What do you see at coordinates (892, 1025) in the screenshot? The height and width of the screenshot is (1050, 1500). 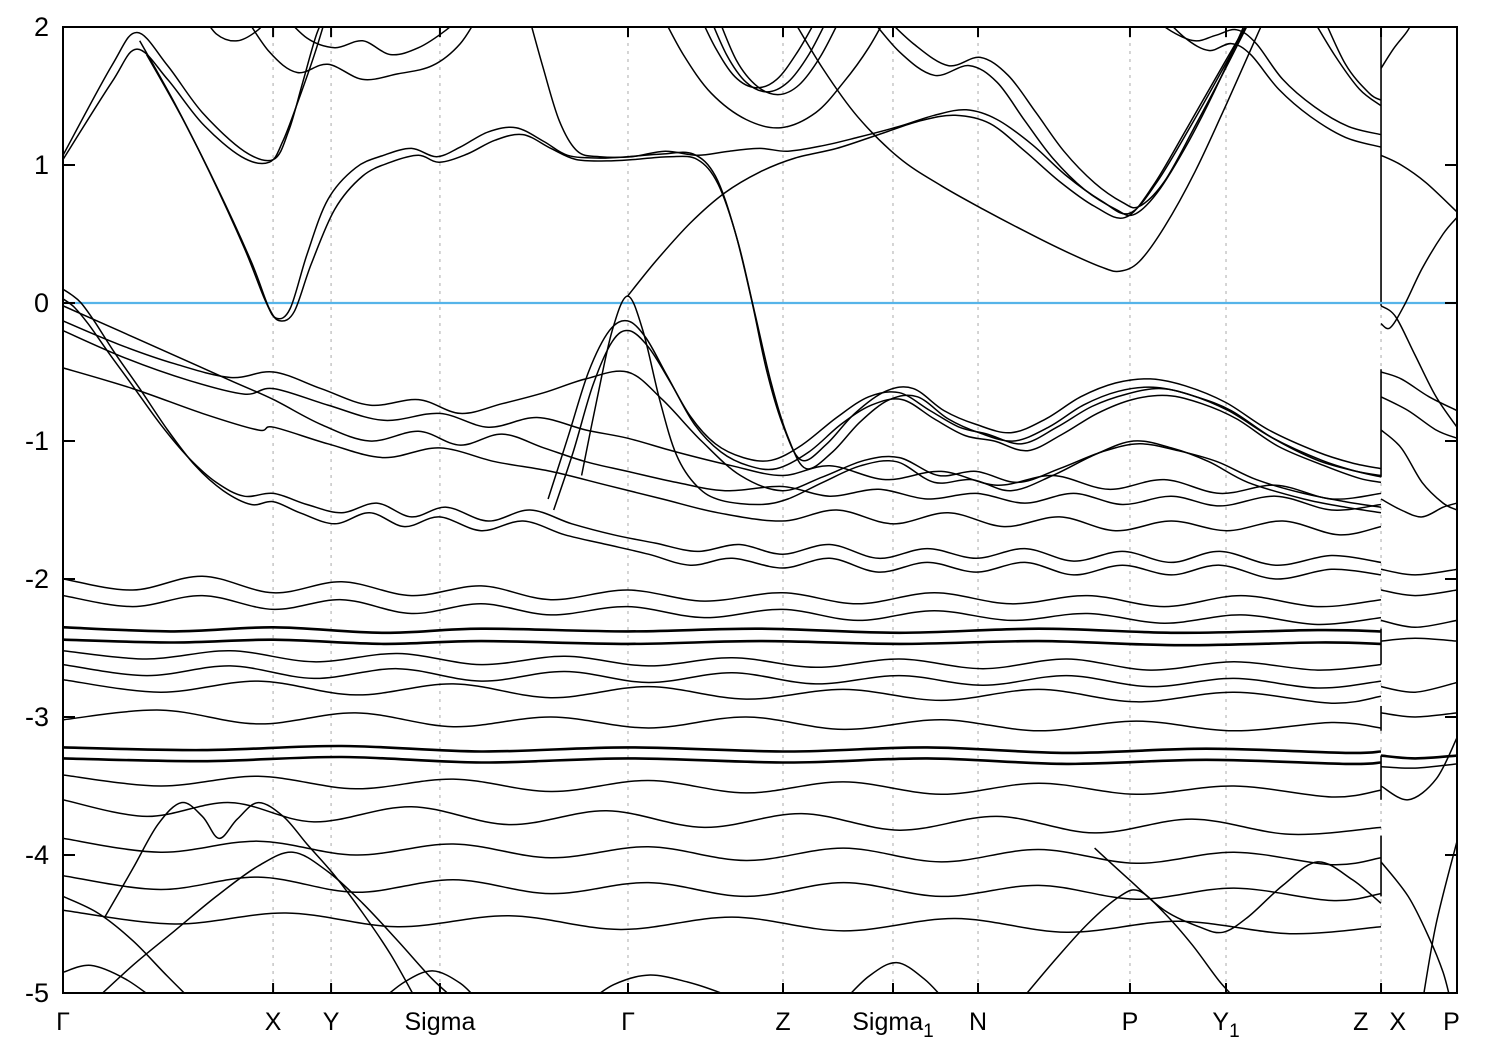 I see `k-point-label: Sigma1` at bounding box center [892, 1025].